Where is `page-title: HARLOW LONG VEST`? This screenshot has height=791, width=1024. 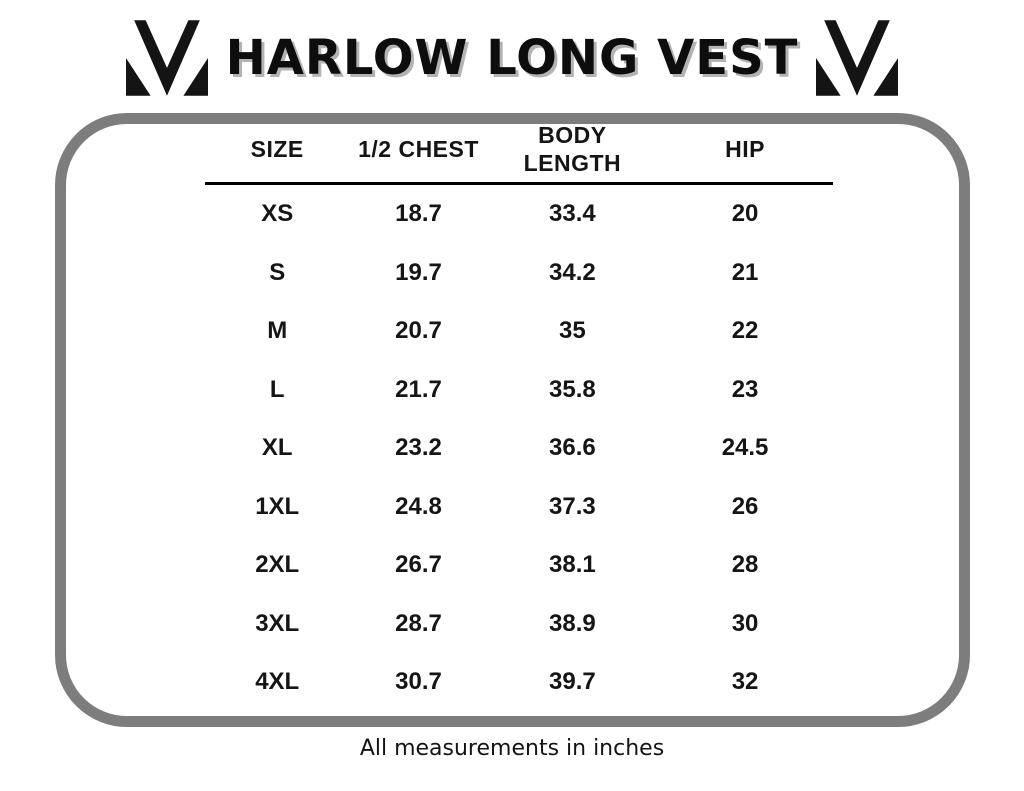 page-title: HARLOW LONG VEST is located at coordinates (512, 58).